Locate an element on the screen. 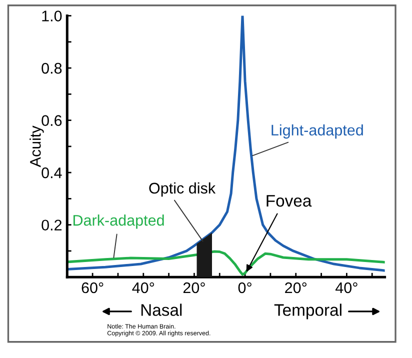 Image resolution: width=412 pixels, height=358 pixels. band-label: Optic disk is located at coordinates (182, 189).